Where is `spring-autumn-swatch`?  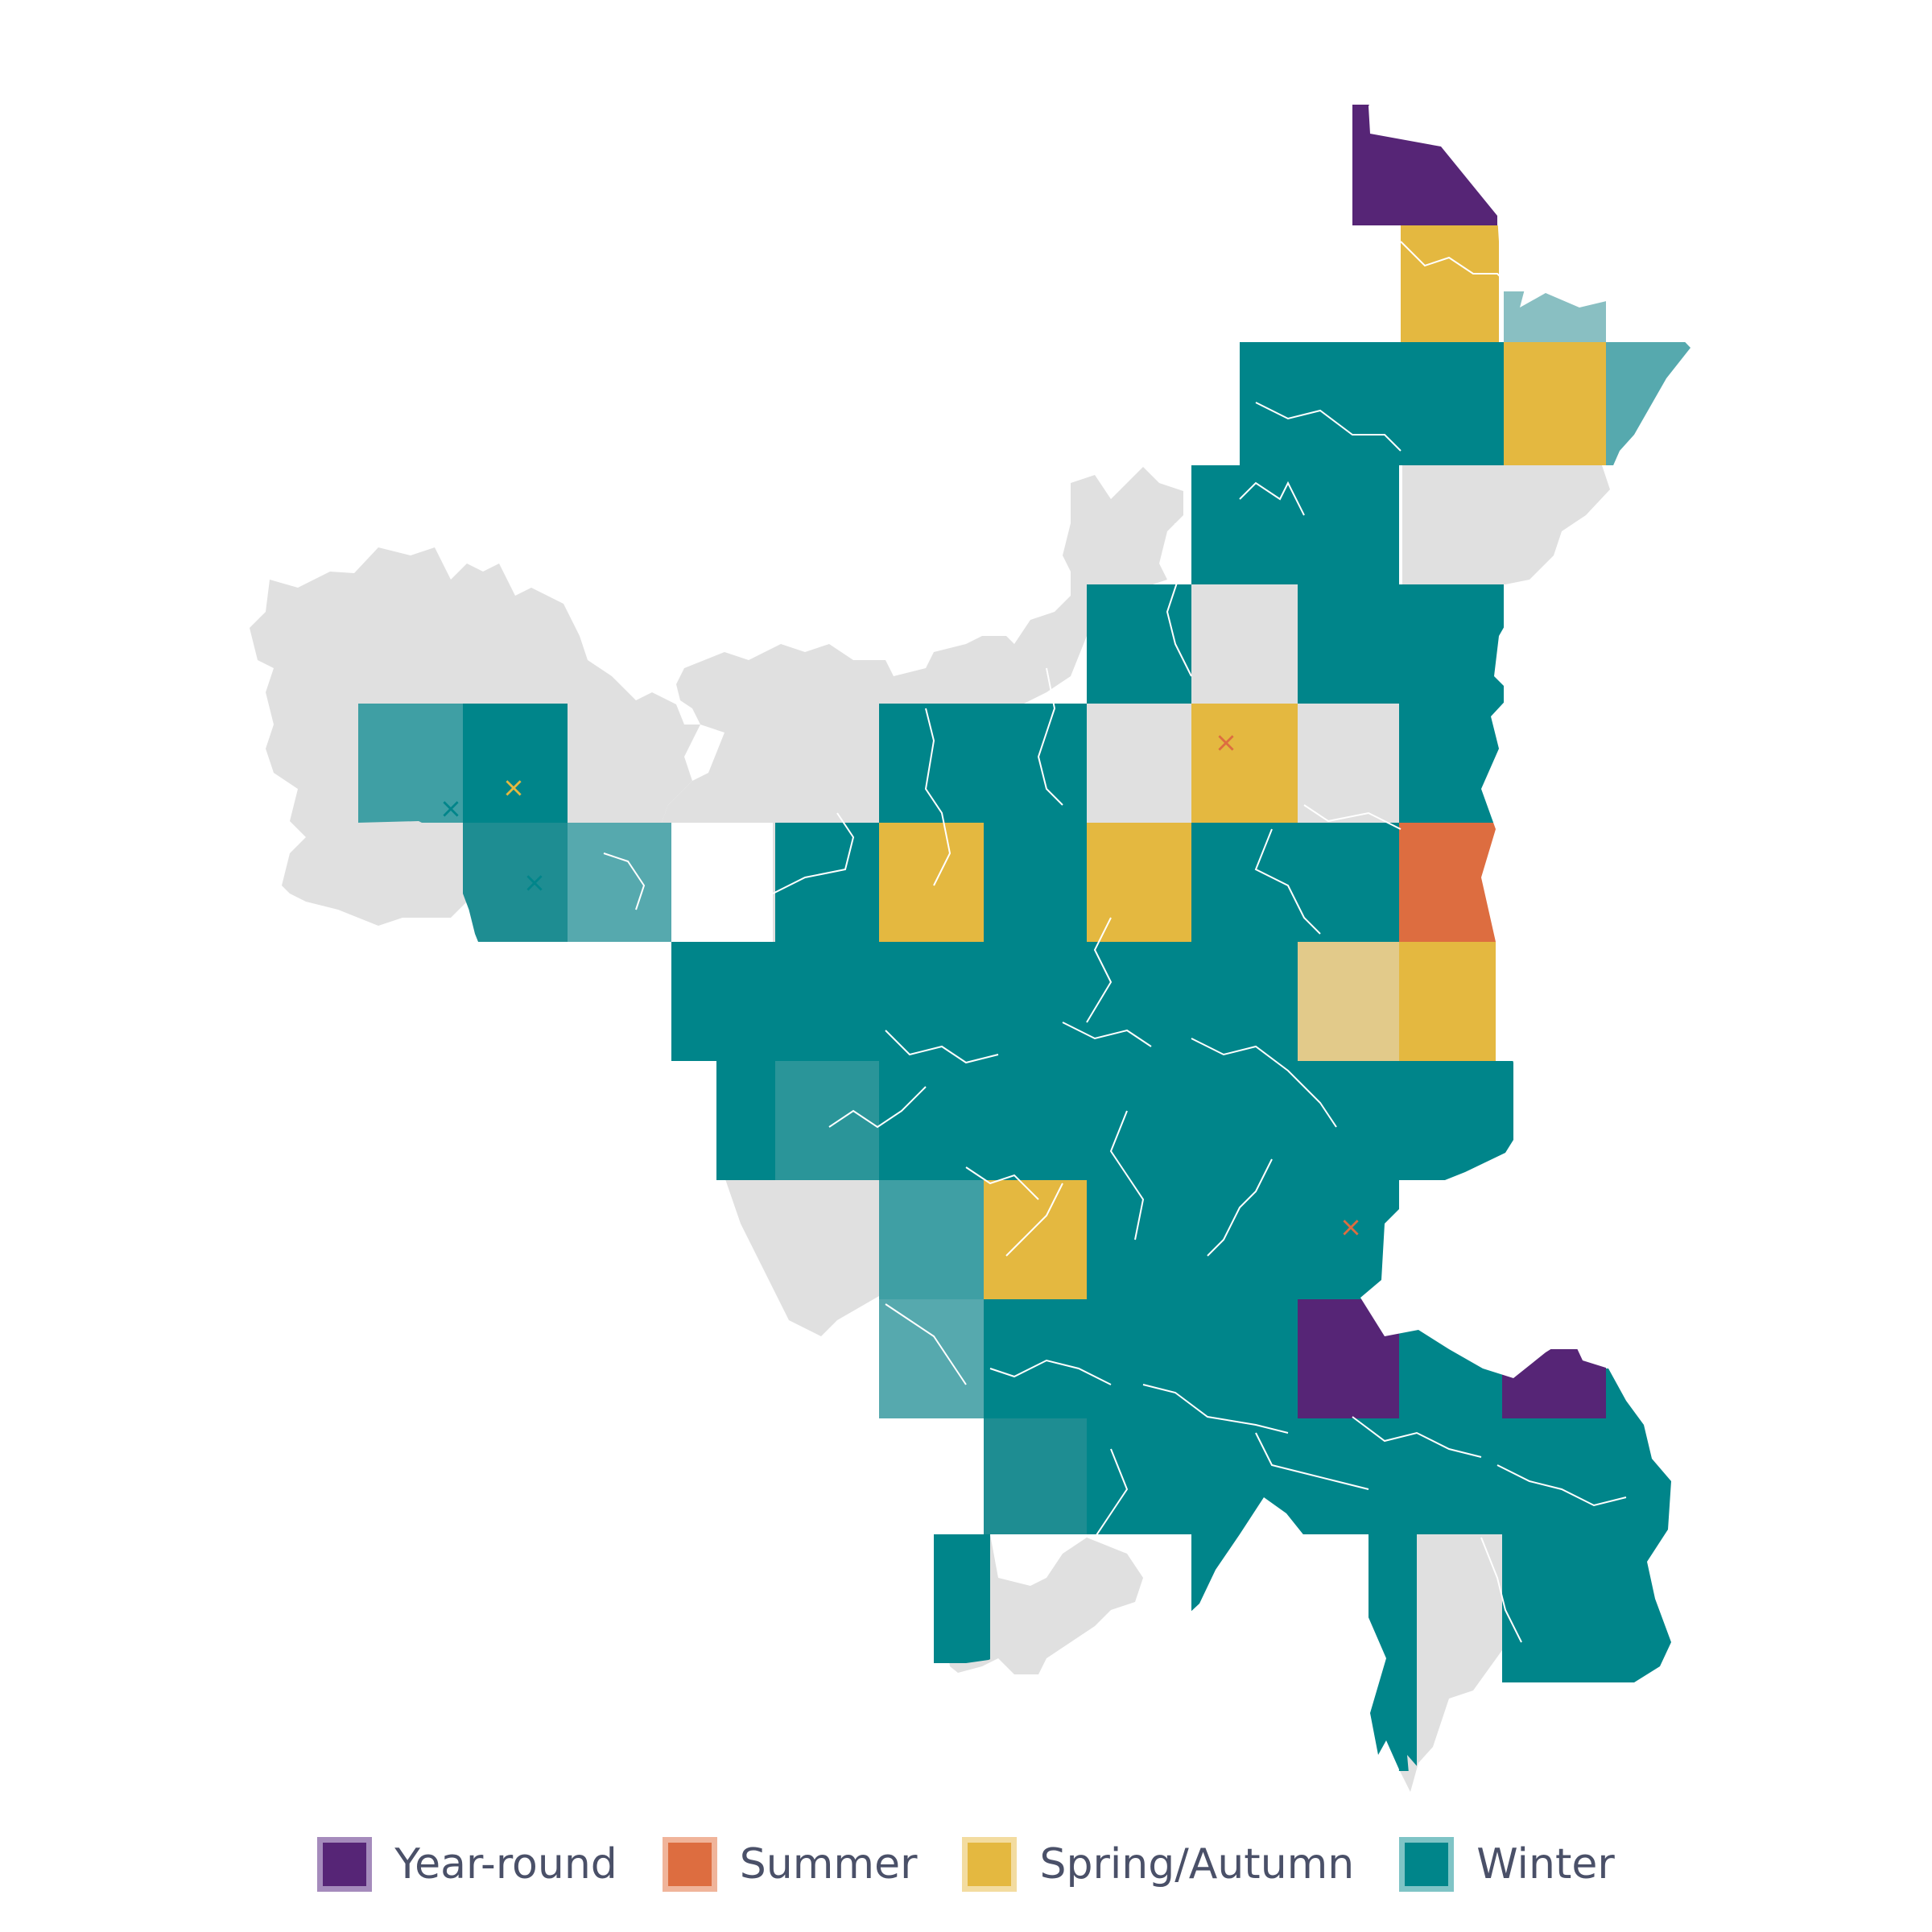 spring-autumn-swatch is located at coordinates (990, 1864).